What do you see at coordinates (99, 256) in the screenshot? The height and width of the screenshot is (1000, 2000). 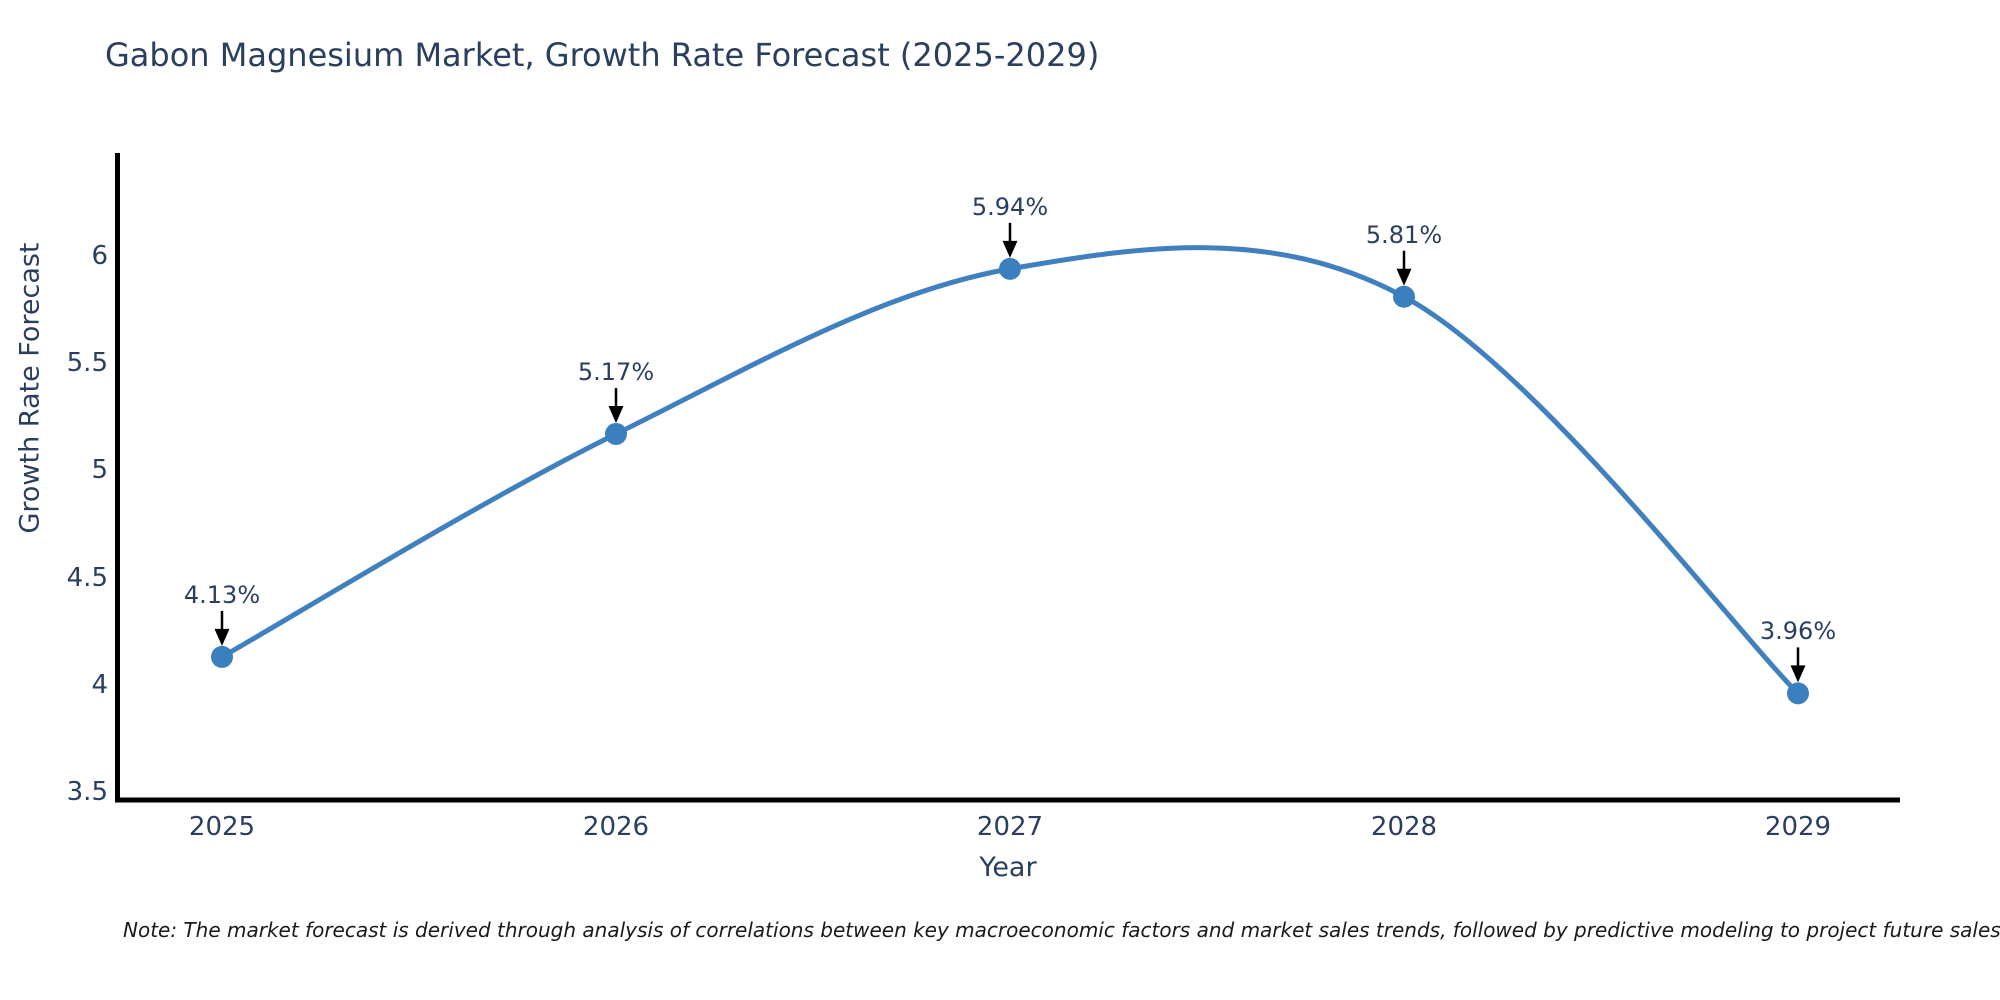 I see `y-tick-label: 6` at bounding box center [99, 256].